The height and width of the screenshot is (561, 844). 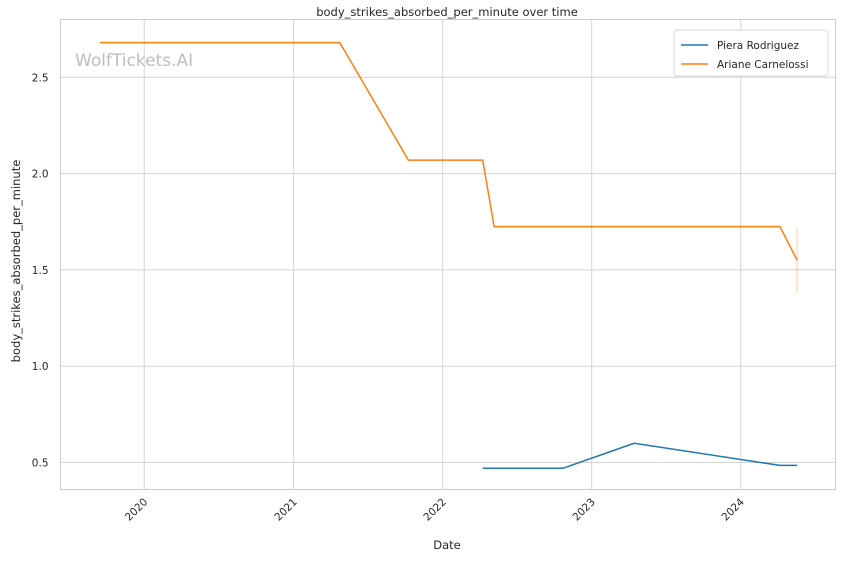 I want to click on x-tick-label: 2024, so click(x=734, y=510).